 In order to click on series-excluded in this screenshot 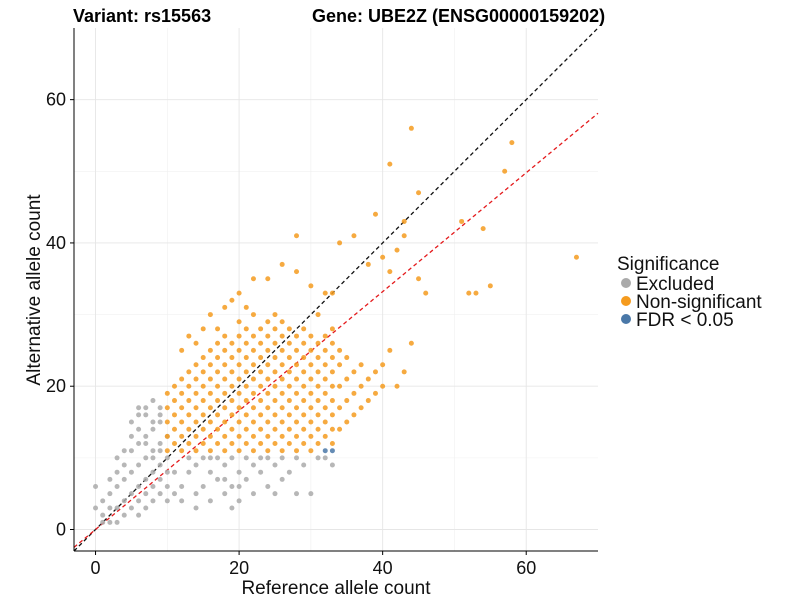, I will do `click(214, 461)`.